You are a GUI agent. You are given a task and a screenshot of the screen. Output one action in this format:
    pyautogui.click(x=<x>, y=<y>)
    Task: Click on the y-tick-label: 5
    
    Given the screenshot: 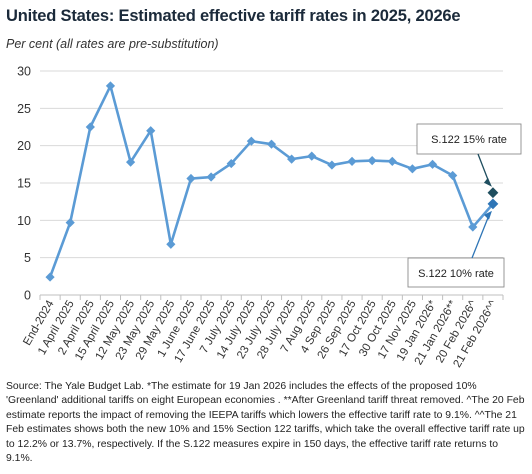 What is the action you would take?
    pyautogui.click(x=27, y=258)
    